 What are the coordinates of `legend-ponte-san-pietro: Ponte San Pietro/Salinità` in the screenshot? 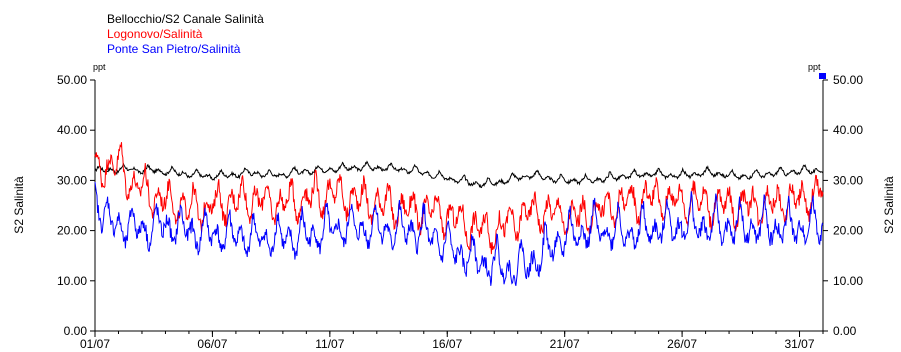 It's located at (174, 49).